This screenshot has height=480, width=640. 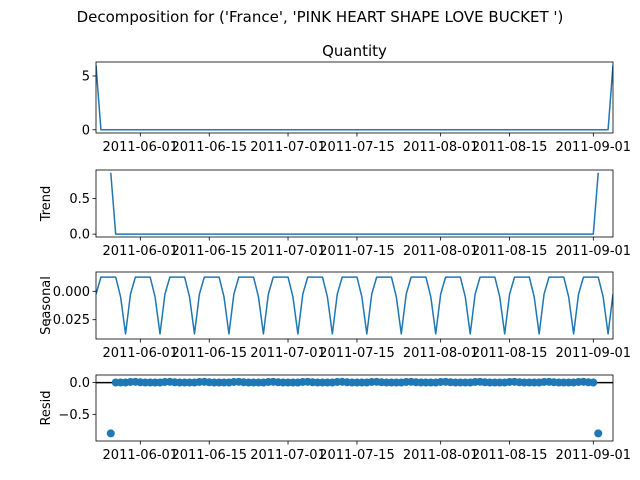 I want to click on panel-title: Quantity, so click(x=354, y=51).